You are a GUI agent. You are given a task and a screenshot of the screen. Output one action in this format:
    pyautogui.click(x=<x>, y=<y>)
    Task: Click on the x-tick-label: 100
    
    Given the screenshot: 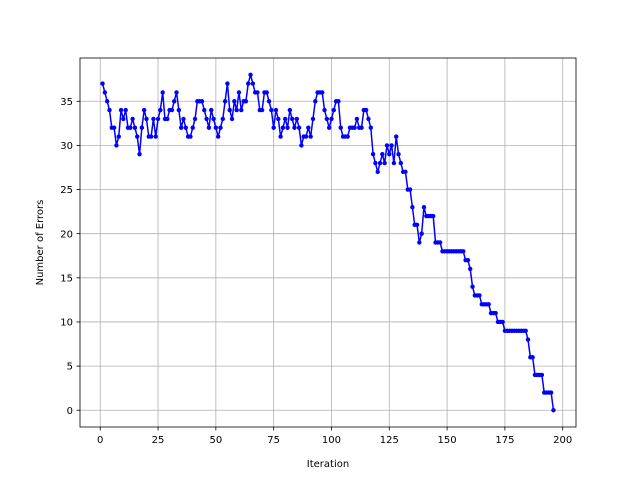 What is the action you would take?
    pyautogui.click(x=331, y=440)
    